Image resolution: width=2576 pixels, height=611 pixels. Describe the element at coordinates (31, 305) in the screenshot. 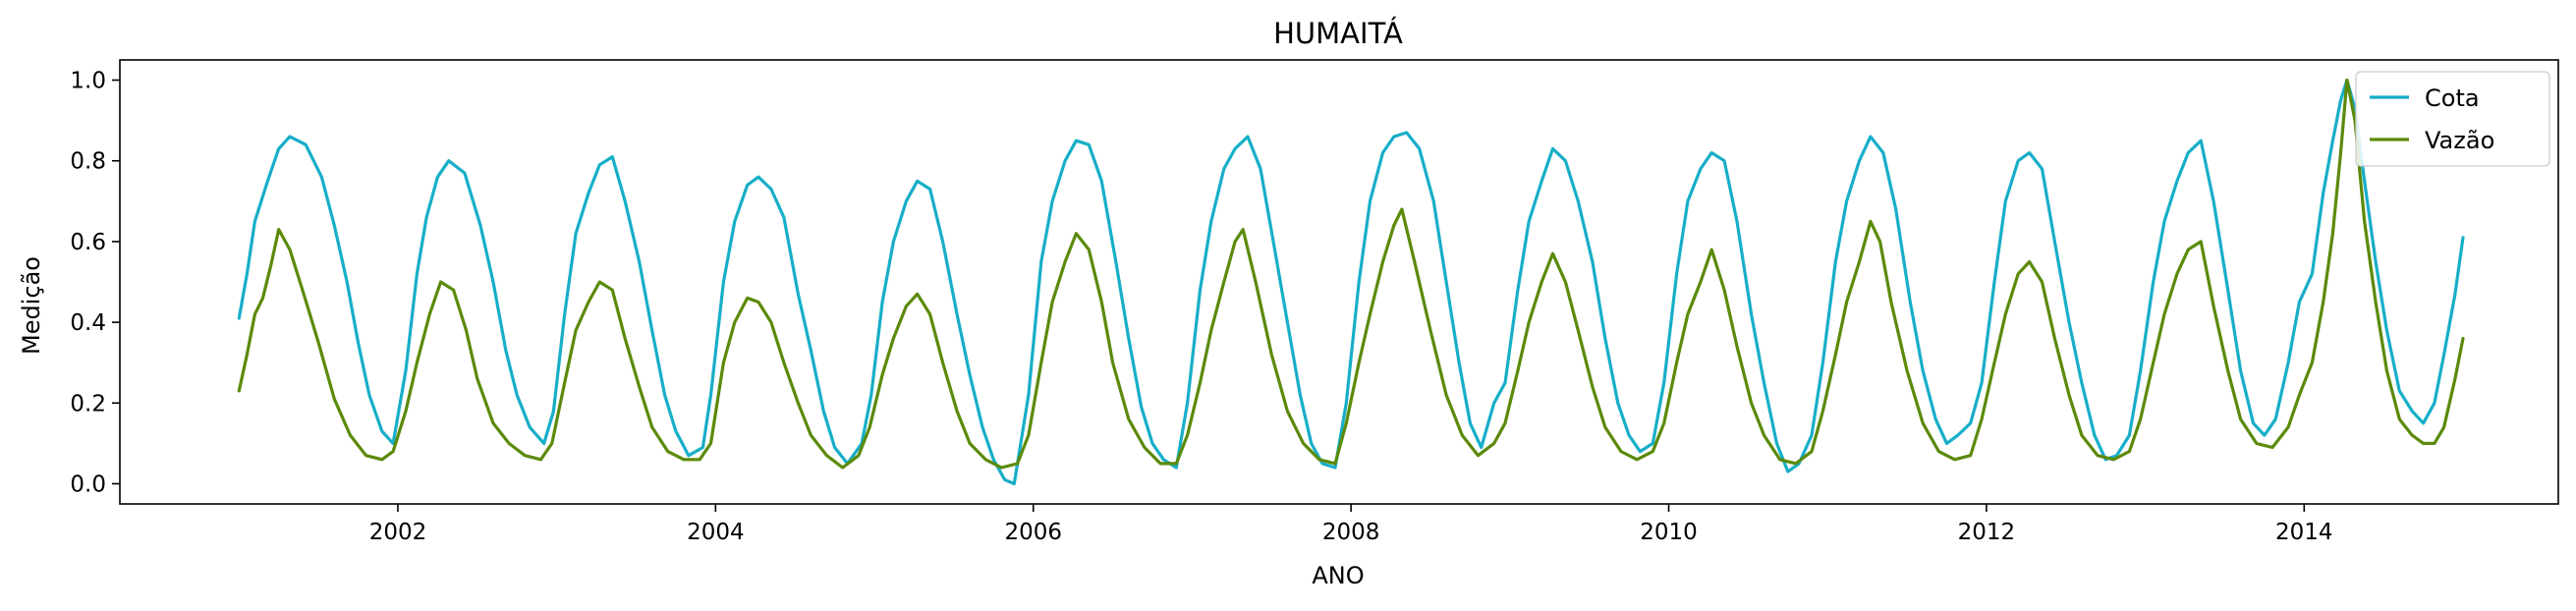

I see `y-axis-label: Medição` at that location.